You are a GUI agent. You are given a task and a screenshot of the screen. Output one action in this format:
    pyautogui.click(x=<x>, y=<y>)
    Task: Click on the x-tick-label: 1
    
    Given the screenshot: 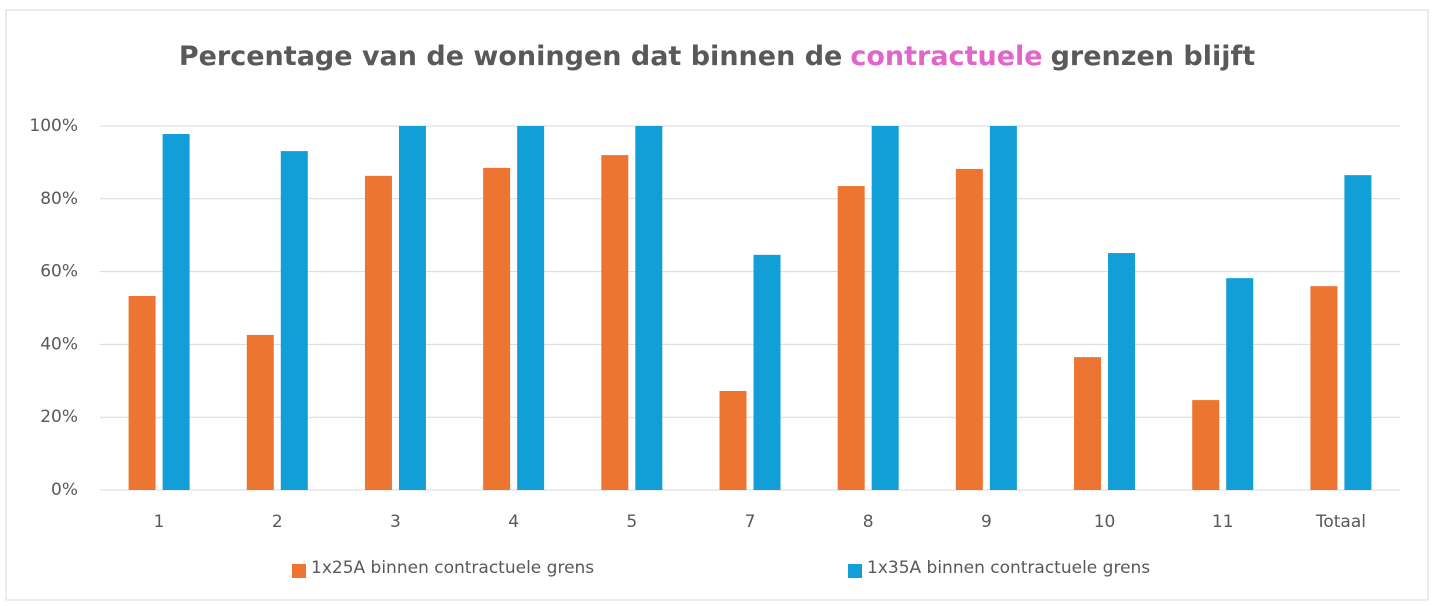 What is the action you would take?
    pyautogui.click(x=159, y=522)
    